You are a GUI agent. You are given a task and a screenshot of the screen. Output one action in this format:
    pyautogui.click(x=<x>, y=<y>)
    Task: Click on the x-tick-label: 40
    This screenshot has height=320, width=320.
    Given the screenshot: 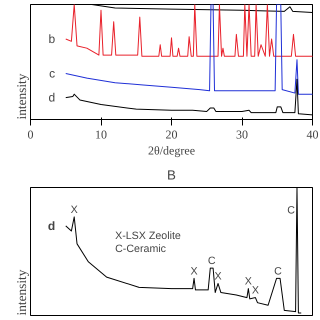 What is the action you would take?
    pyautogui.click(x=312, y=135)
    